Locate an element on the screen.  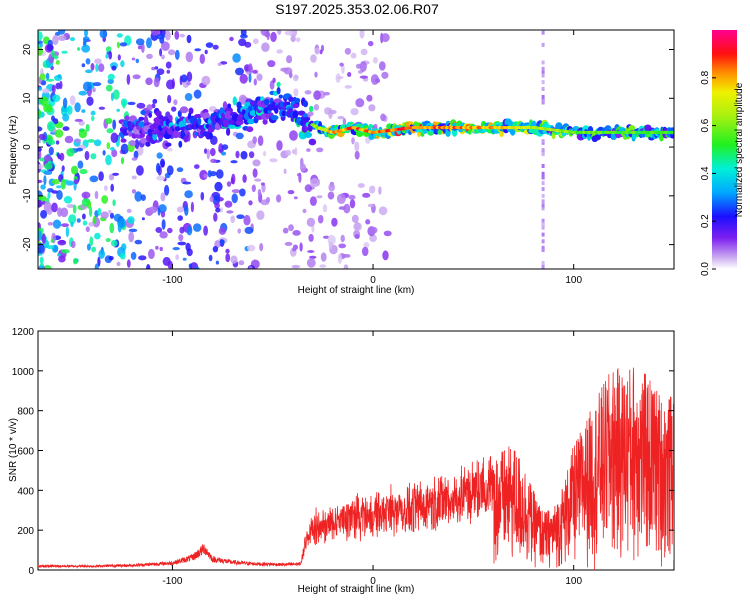
y-tick-label: 800 is located at coordinates (25, 412).